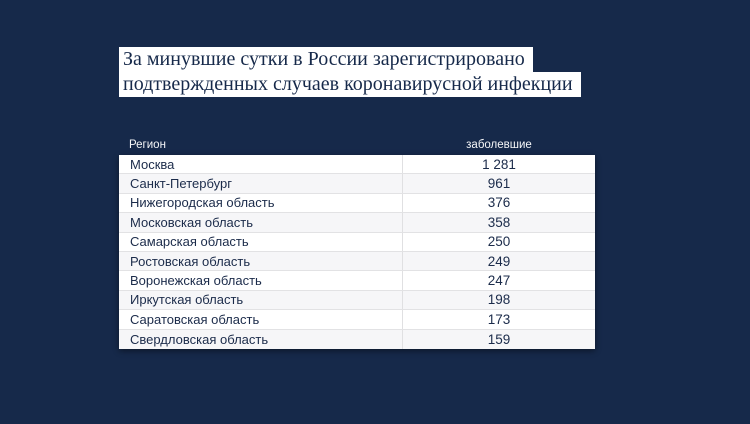  I want to click on cases-value: 247, so click(499, 281).